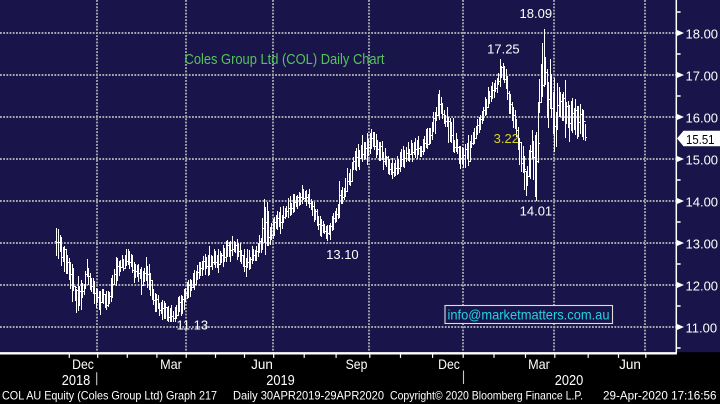  Describe the element at coordinates (357, 364) in the screenshot. I see `svg-text: Sep` at that location.